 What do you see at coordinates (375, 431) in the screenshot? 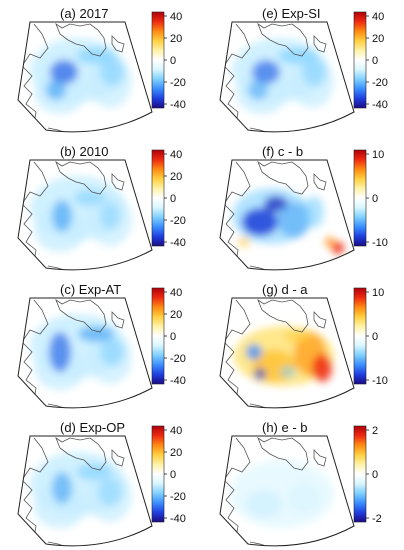
I see `colorbar-tick-label: 2` at bounding box center [375, 431].